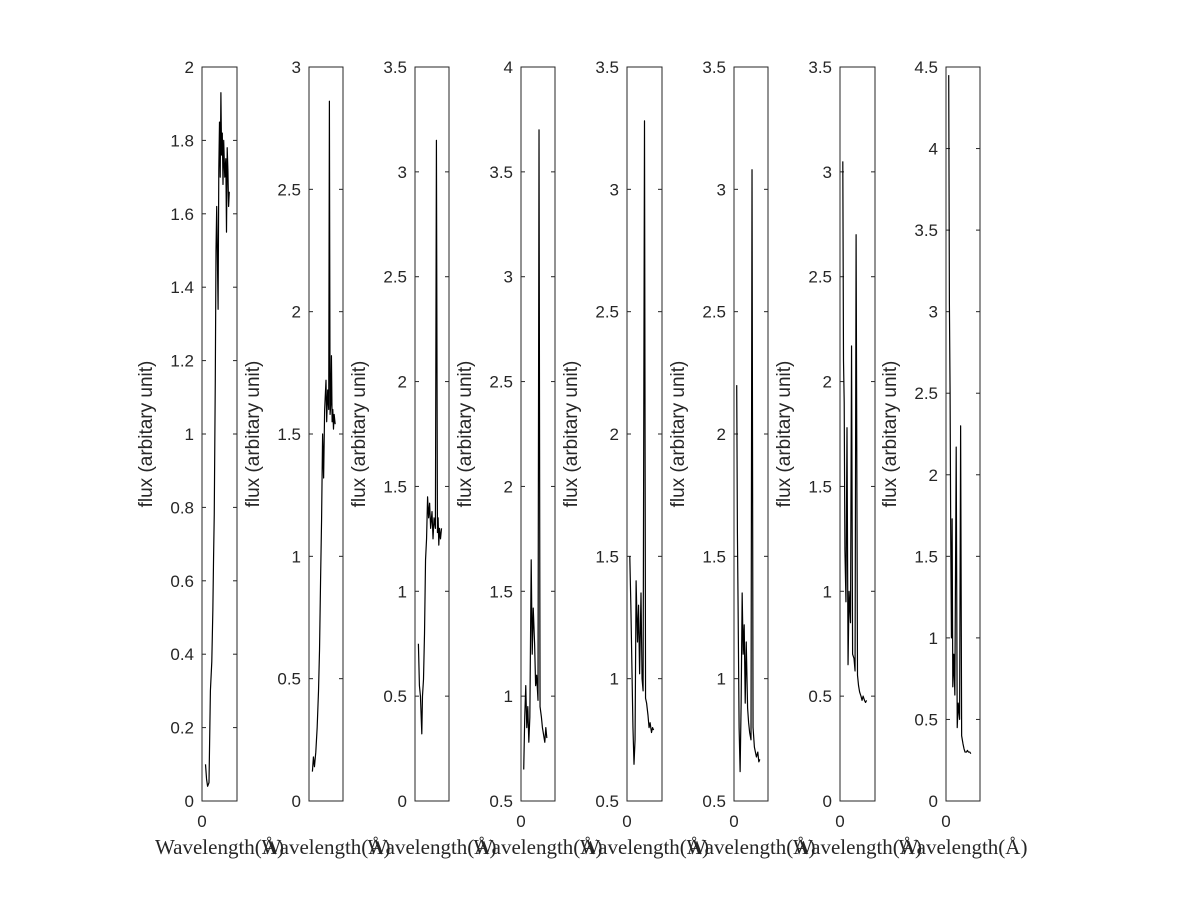 The image size is (1200, 900). What do you see at coordinates (926, 67) in the screenshot?
I see `y-tick-label: 4.5` at bounding box center [926, 67].